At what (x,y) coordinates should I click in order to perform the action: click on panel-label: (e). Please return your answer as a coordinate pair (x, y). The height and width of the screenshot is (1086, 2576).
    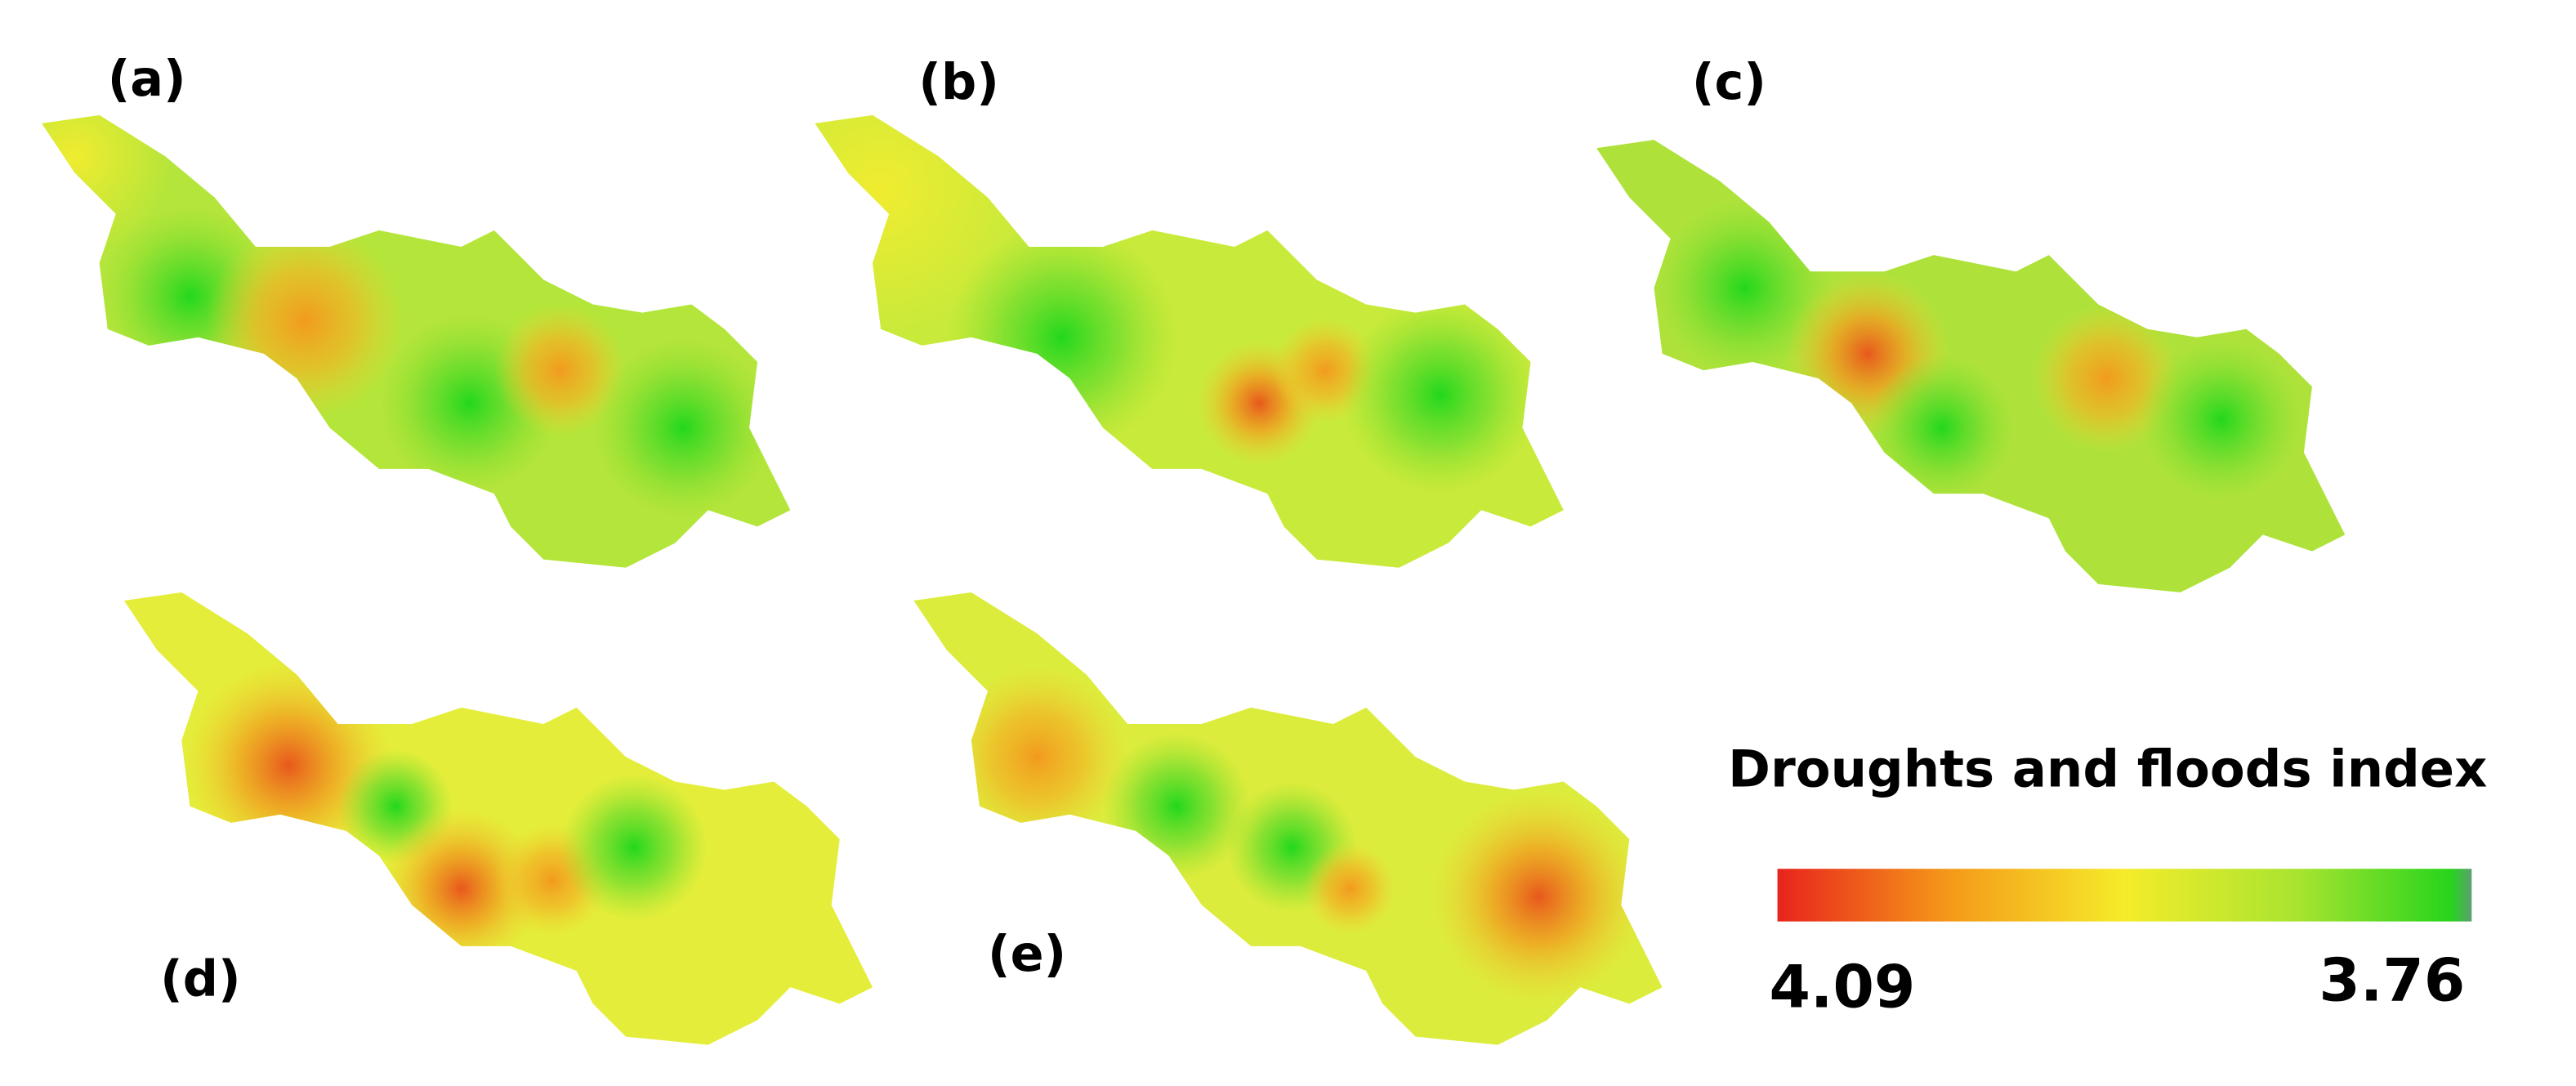
    Looking at the image, I should click on (1027, 954).